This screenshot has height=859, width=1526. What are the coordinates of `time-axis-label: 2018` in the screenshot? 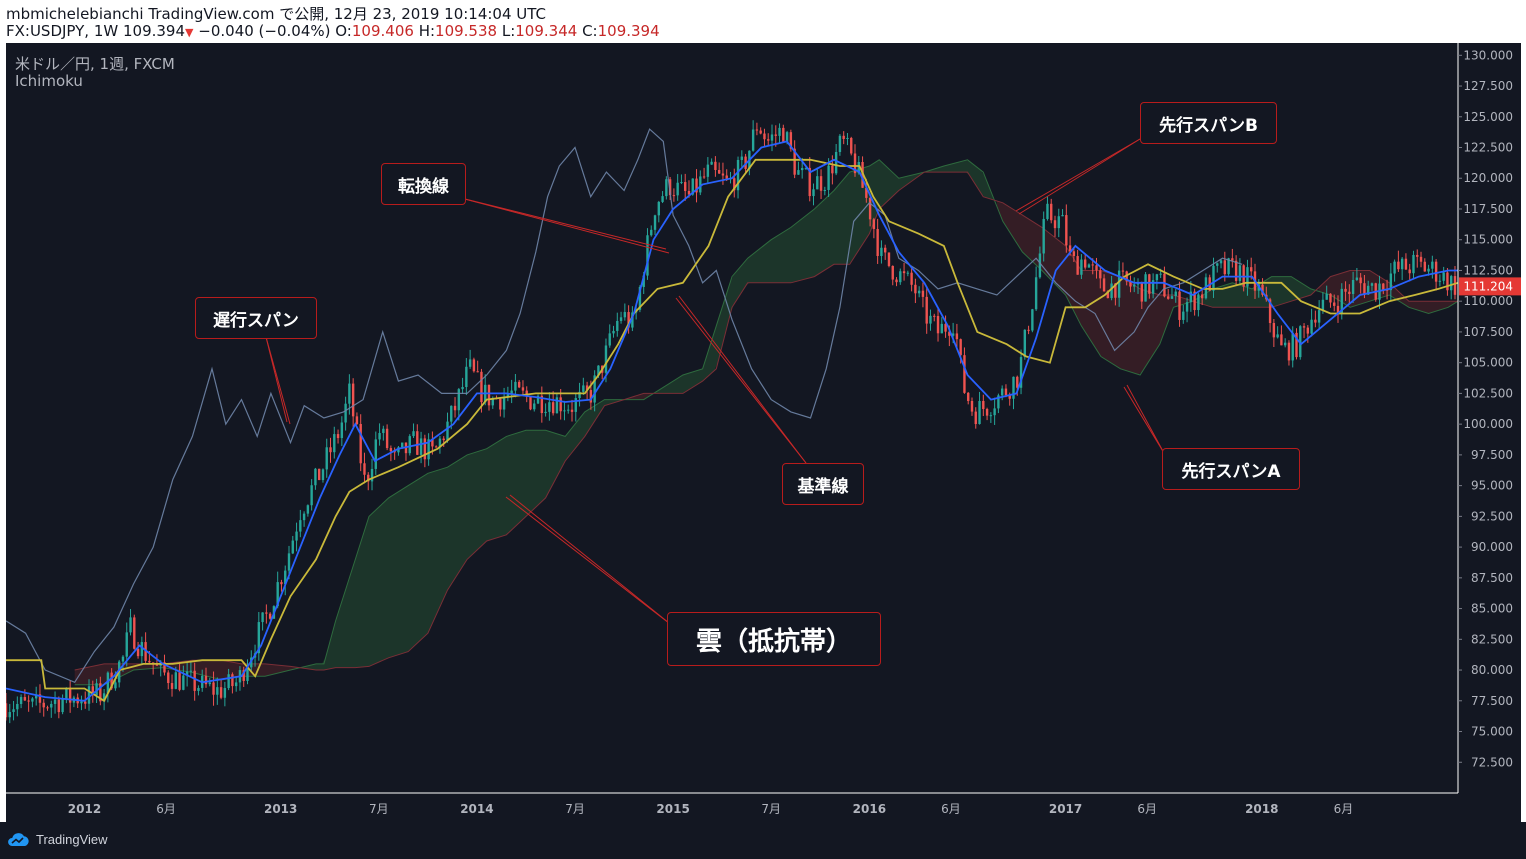 It's located at (1261, 809).